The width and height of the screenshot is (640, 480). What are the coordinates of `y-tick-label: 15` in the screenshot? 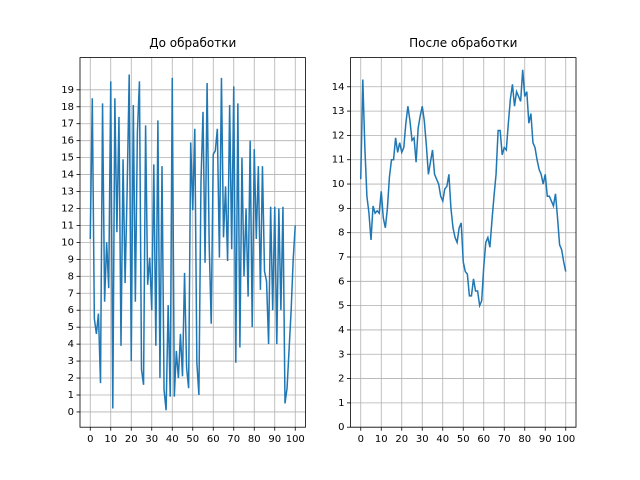 It's located at (67, 158).